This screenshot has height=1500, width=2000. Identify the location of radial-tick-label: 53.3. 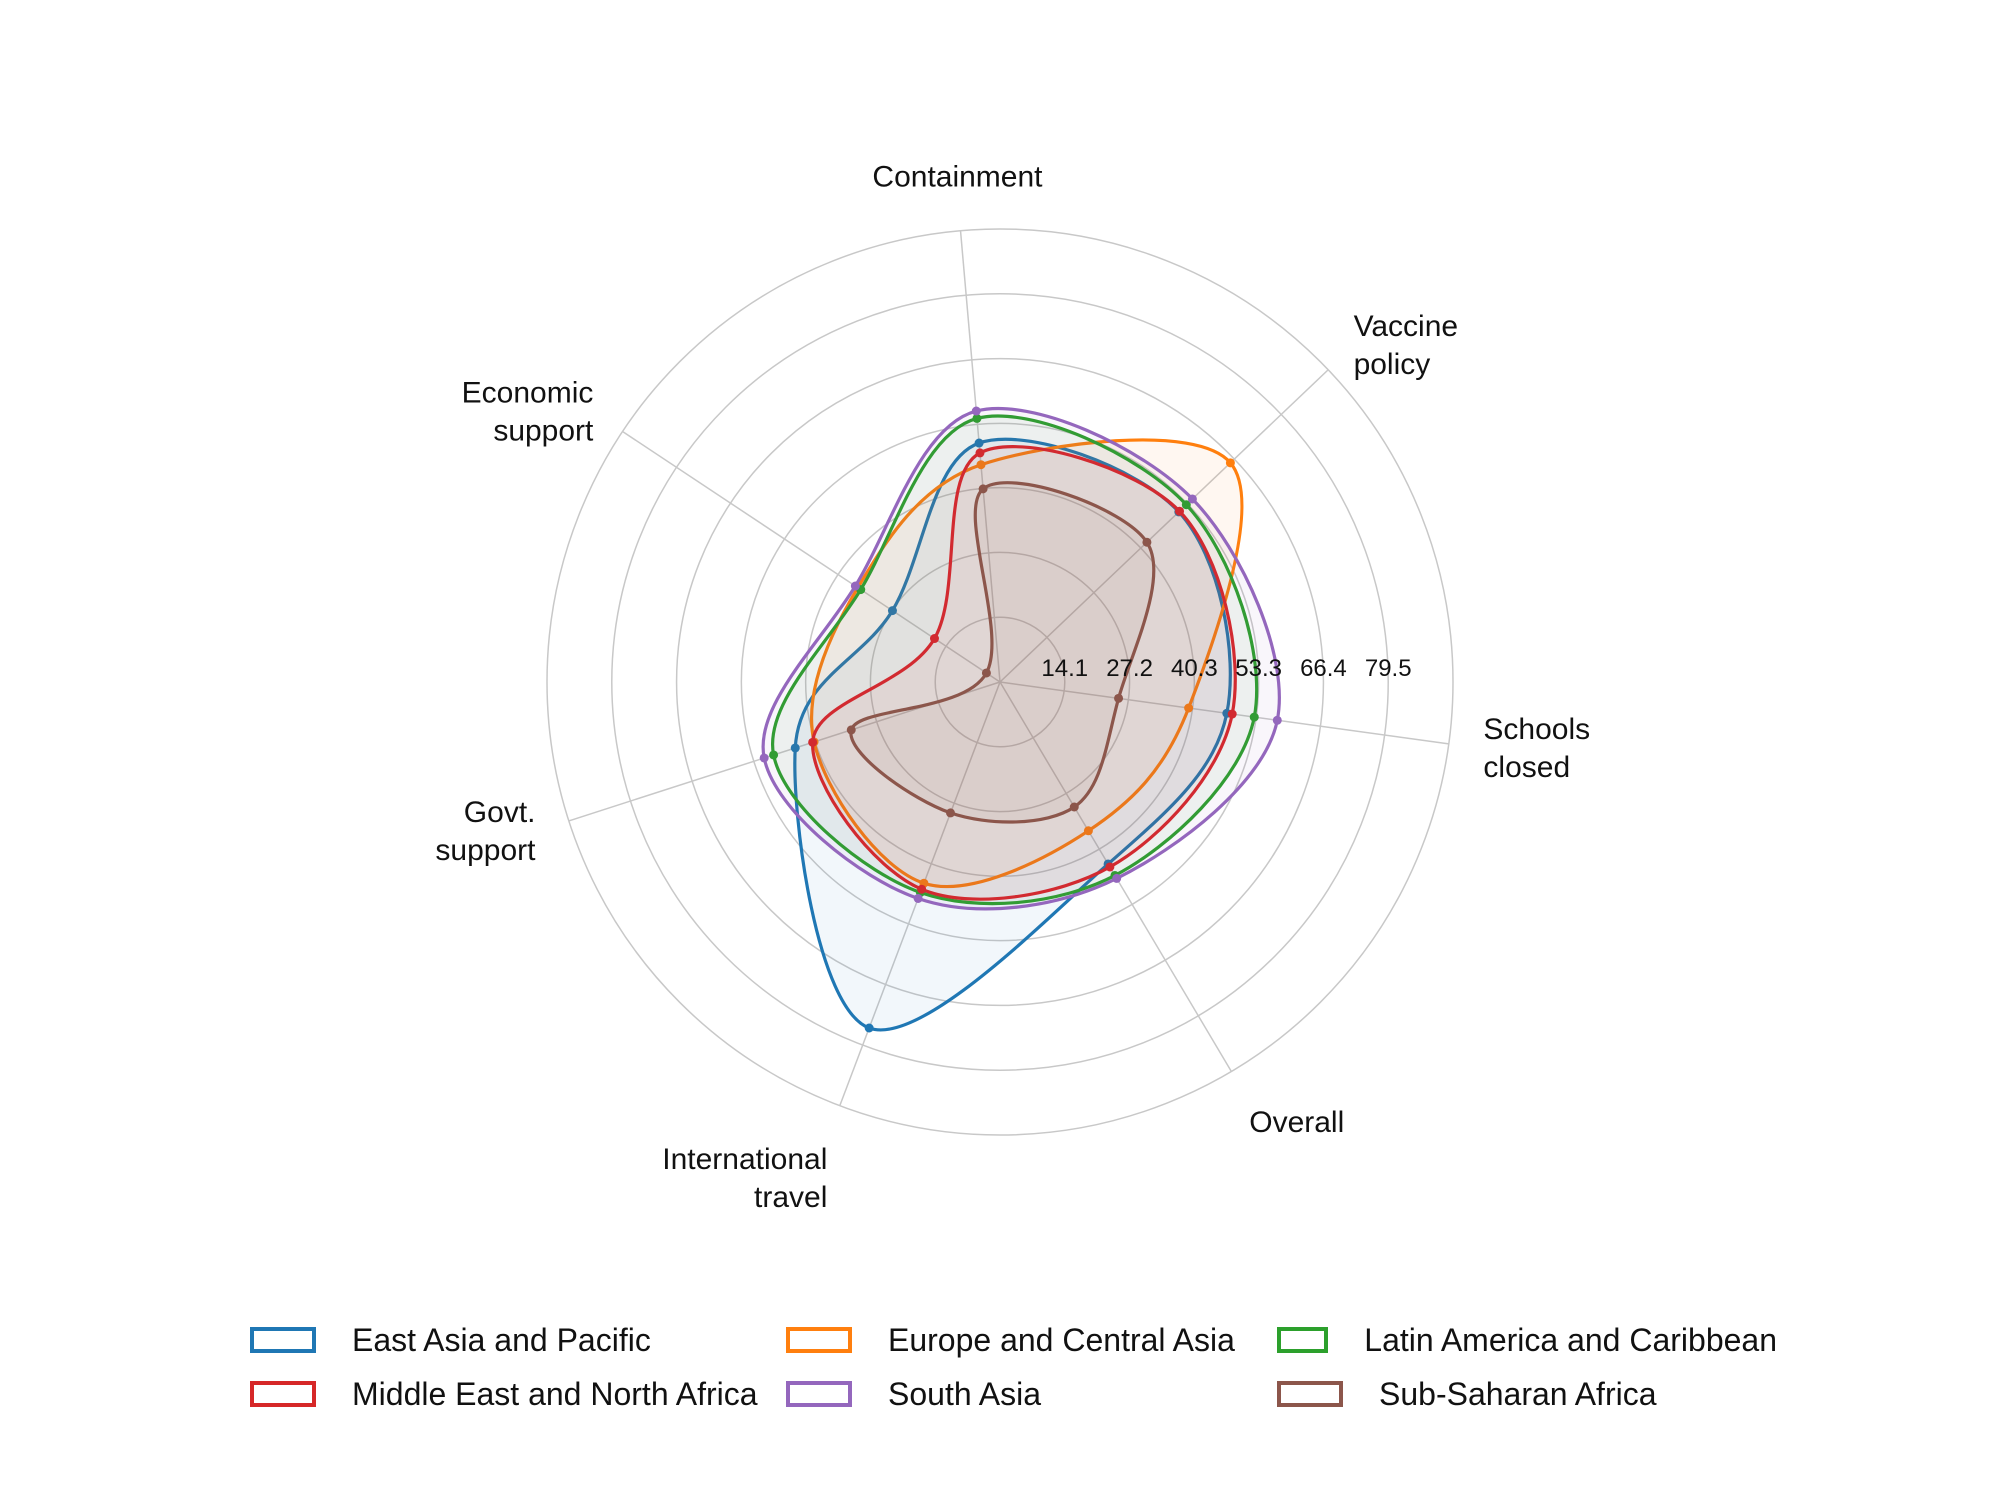
(1258, 668).